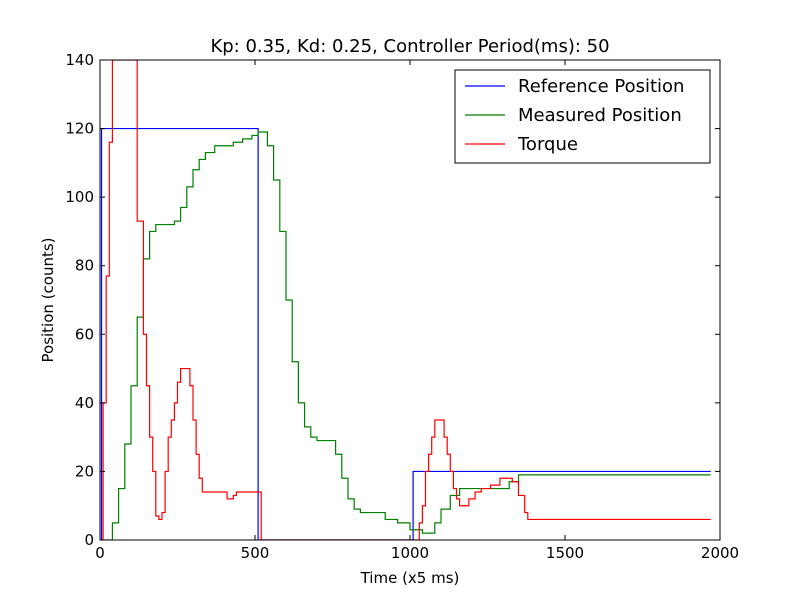  Describe the element at coordinates (48, 299) in the screenshot. I see `y-axis-label: Position (counts)` at that location.